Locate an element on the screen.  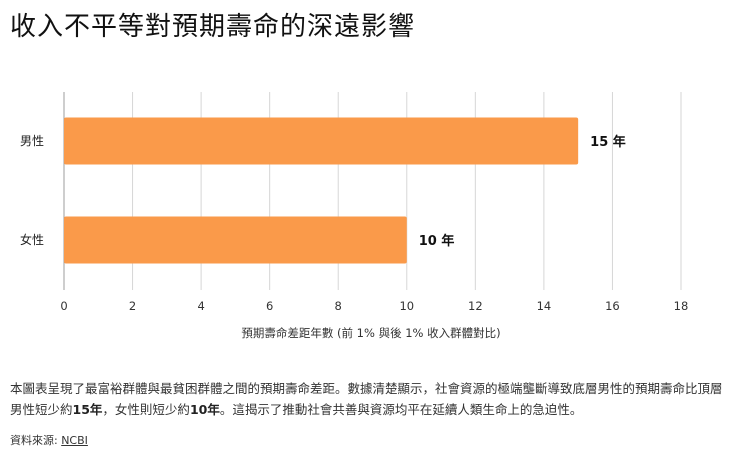
category-label-1: 女性 is located at coordinates (32, 239).